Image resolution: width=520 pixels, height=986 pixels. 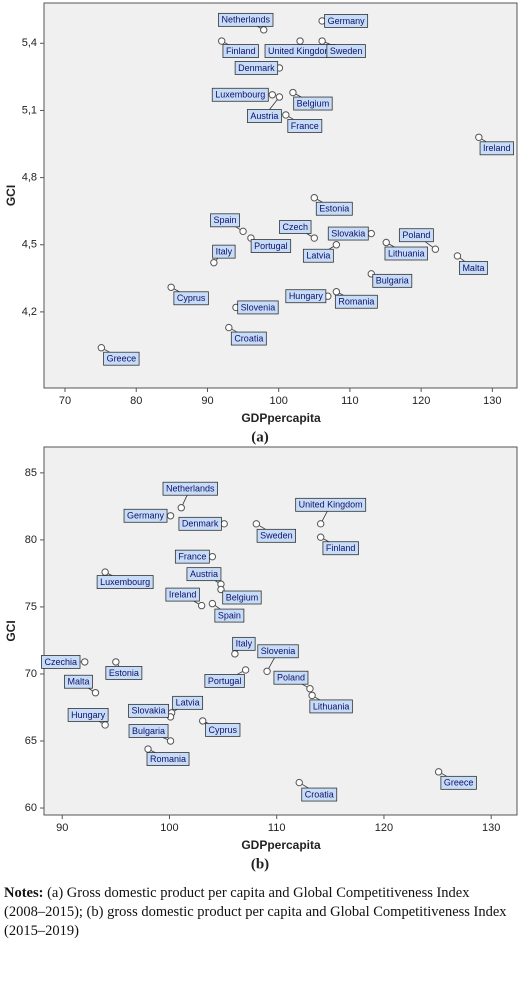 I want to click on x-tick-label: 120, so click(x=384, y=828).